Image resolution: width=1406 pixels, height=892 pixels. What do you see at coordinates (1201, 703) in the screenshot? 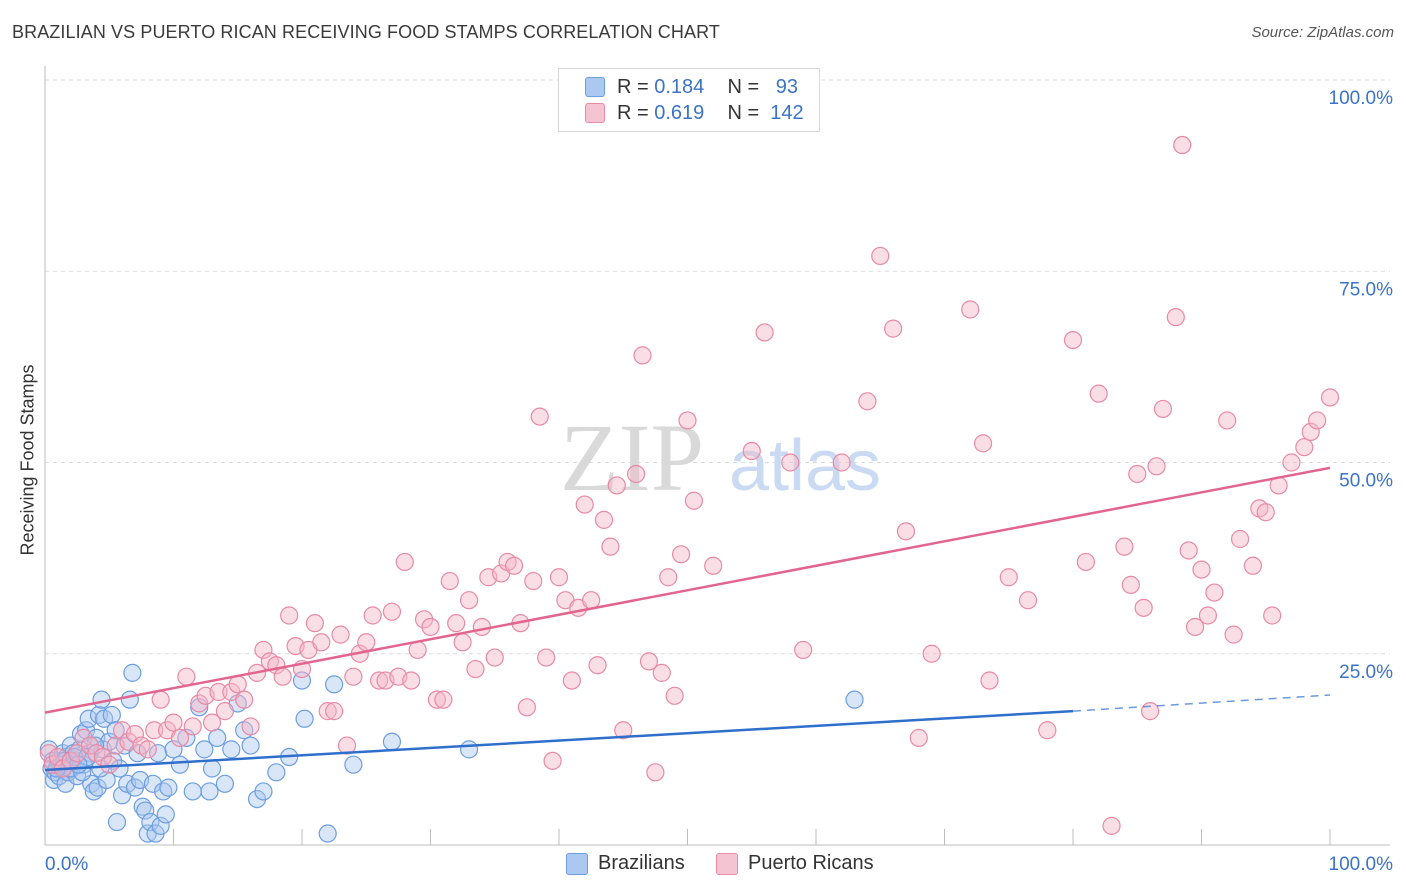
I see `brazilian-trend-extension` at bounding box center [1201, 703].